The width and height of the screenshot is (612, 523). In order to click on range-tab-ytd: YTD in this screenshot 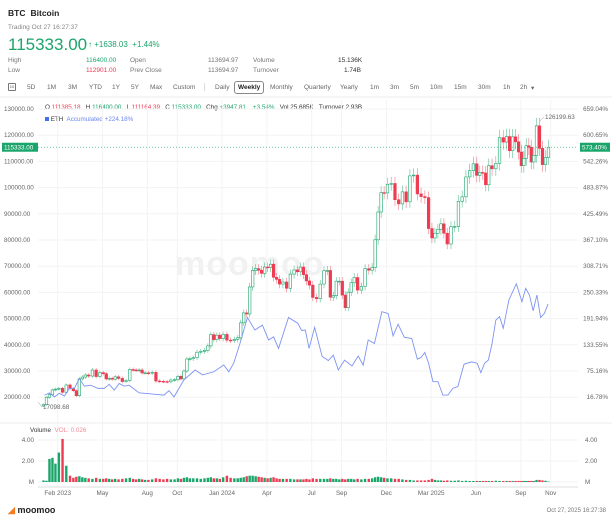, I will do `click(95, 87)`.